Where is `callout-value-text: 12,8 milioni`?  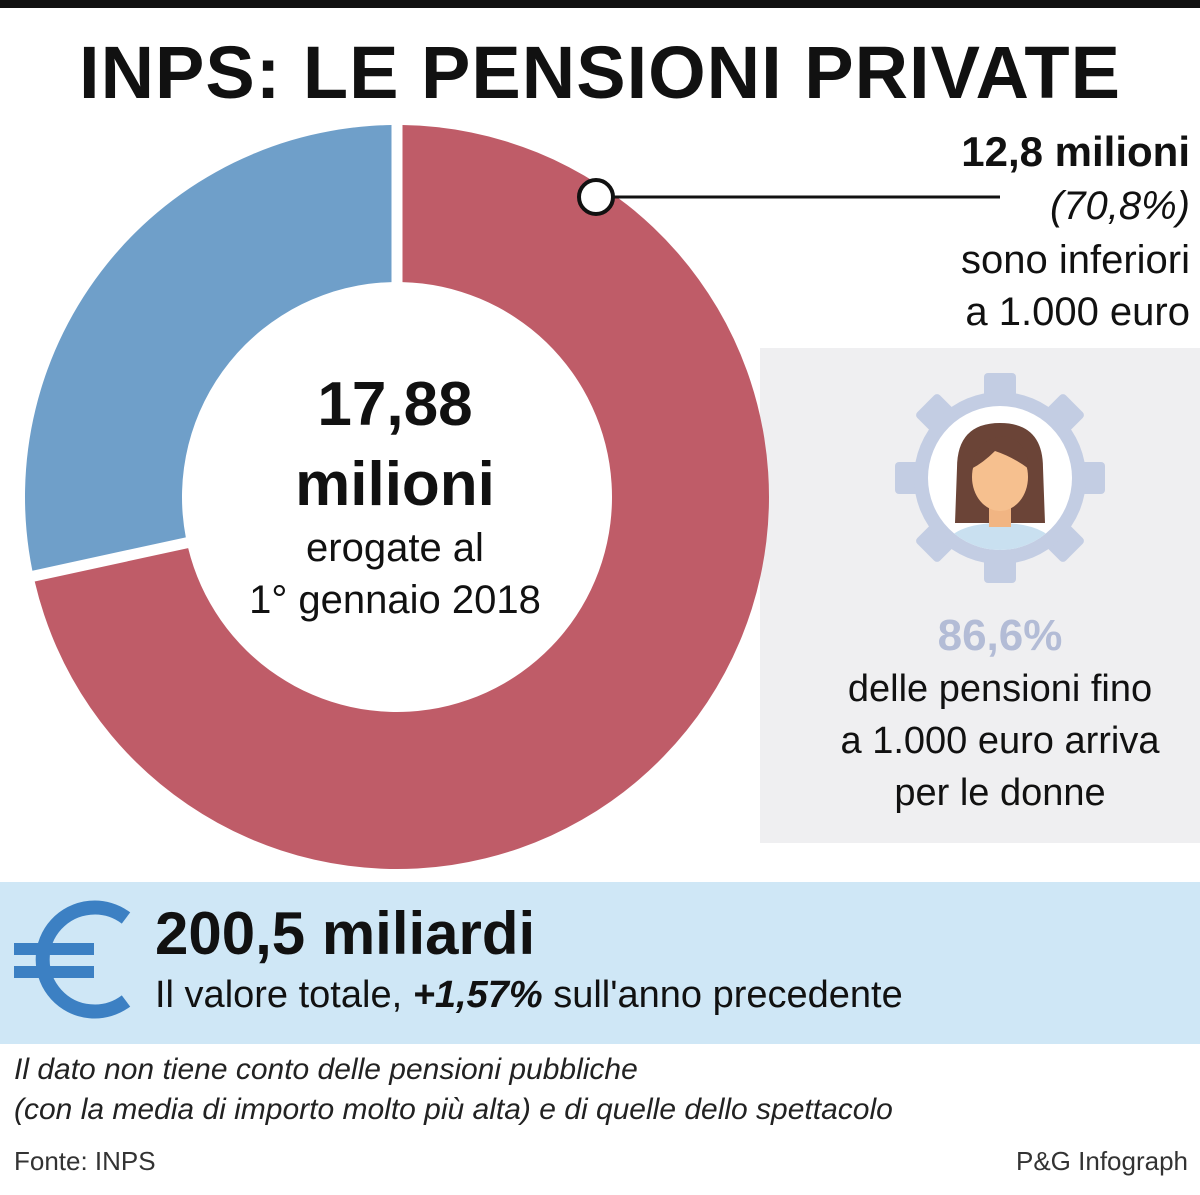
callout-value-text: 12,8 milioni is located at coordinates (1075, 151).